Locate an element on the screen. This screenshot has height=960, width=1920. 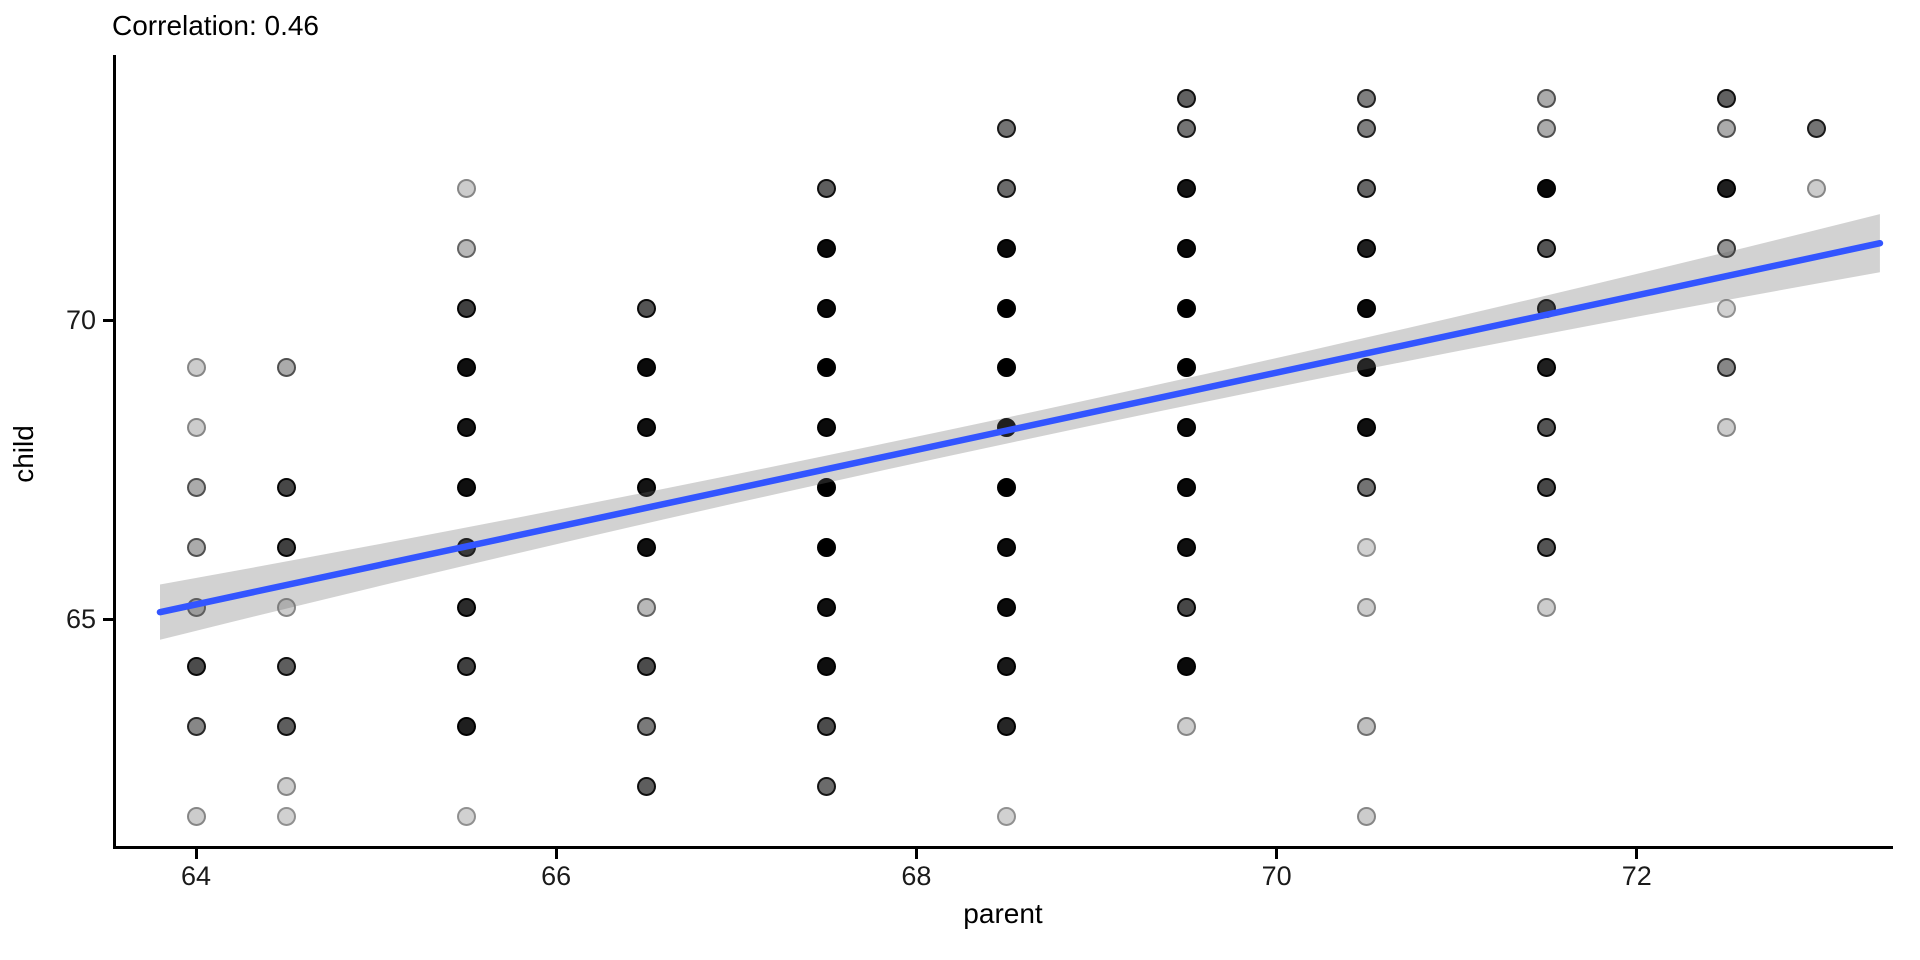
x-tick-label: 66 is located at coordinates (556, 876).